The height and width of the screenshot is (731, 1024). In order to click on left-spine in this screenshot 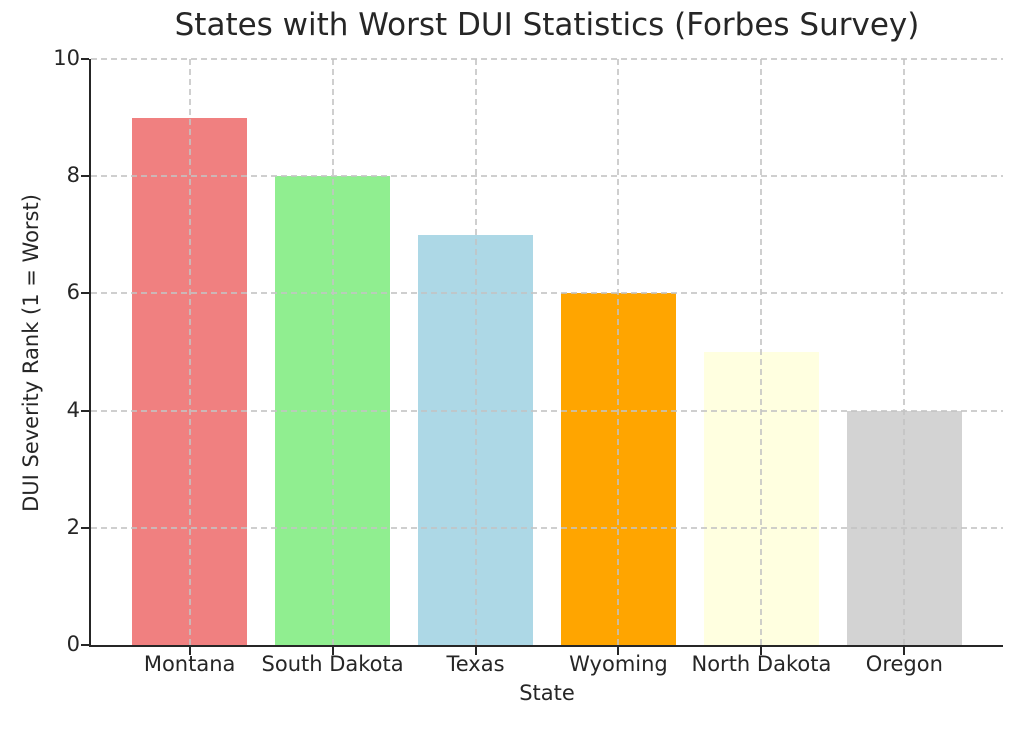, I will do `click(90, 353)`.